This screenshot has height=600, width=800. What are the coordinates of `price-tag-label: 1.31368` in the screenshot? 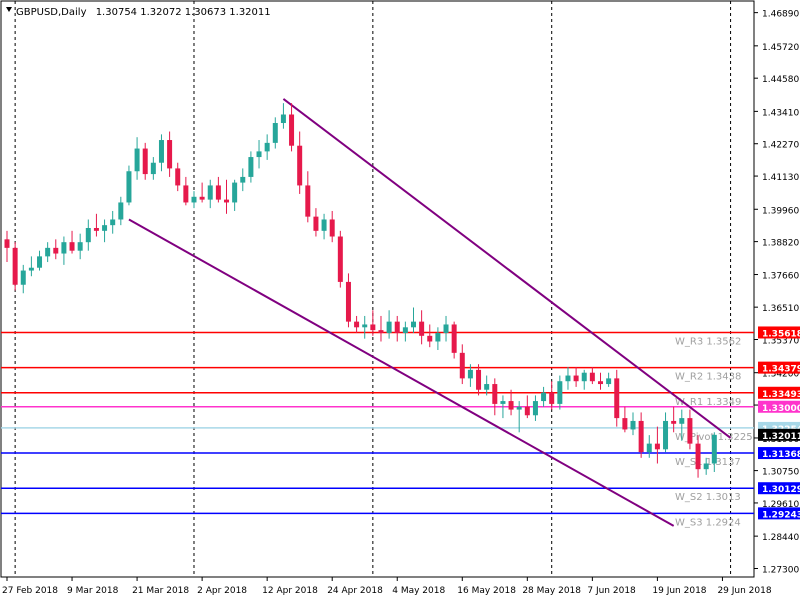 It's located at (781, 455).